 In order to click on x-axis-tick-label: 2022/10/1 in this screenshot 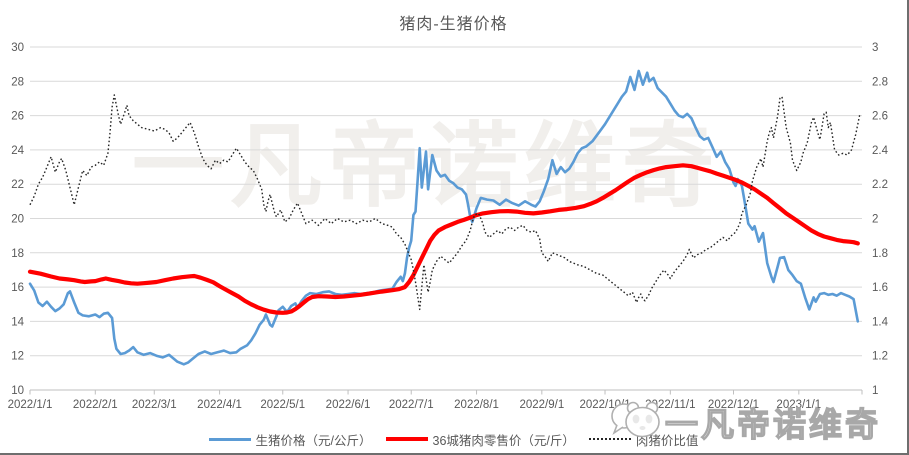, I will do `click(604, 405)`.